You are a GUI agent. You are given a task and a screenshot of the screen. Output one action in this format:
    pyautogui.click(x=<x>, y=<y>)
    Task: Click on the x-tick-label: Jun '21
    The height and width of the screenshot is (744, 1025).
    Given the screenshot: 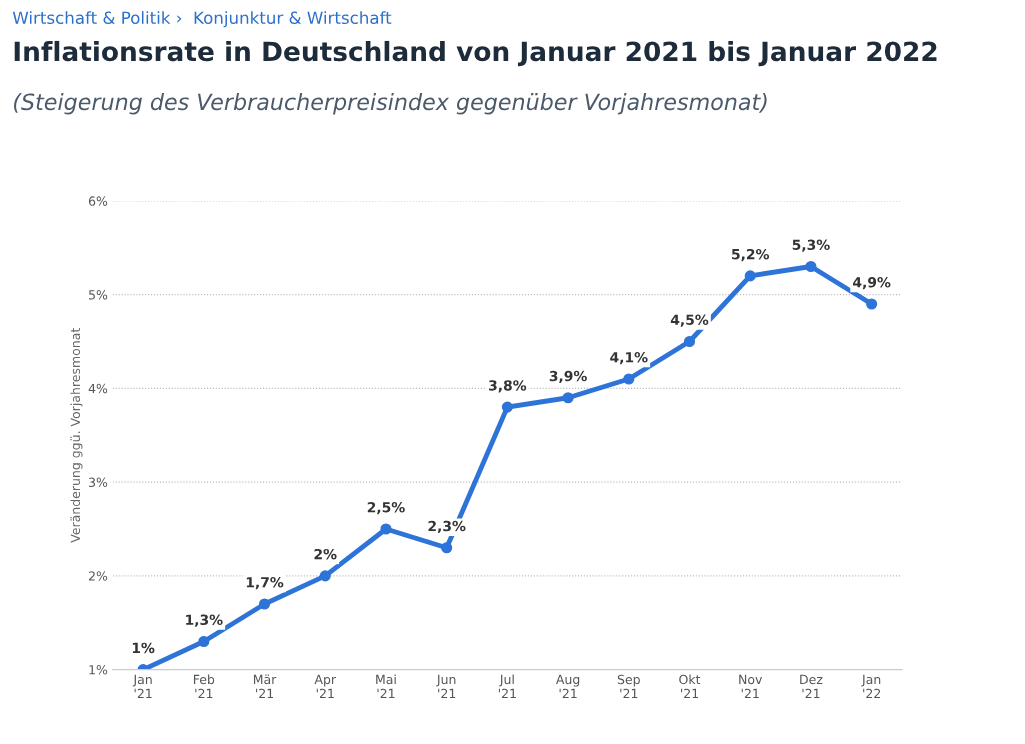 What is the action you would take?
    pyautogui.click(x=446, y=686)
    